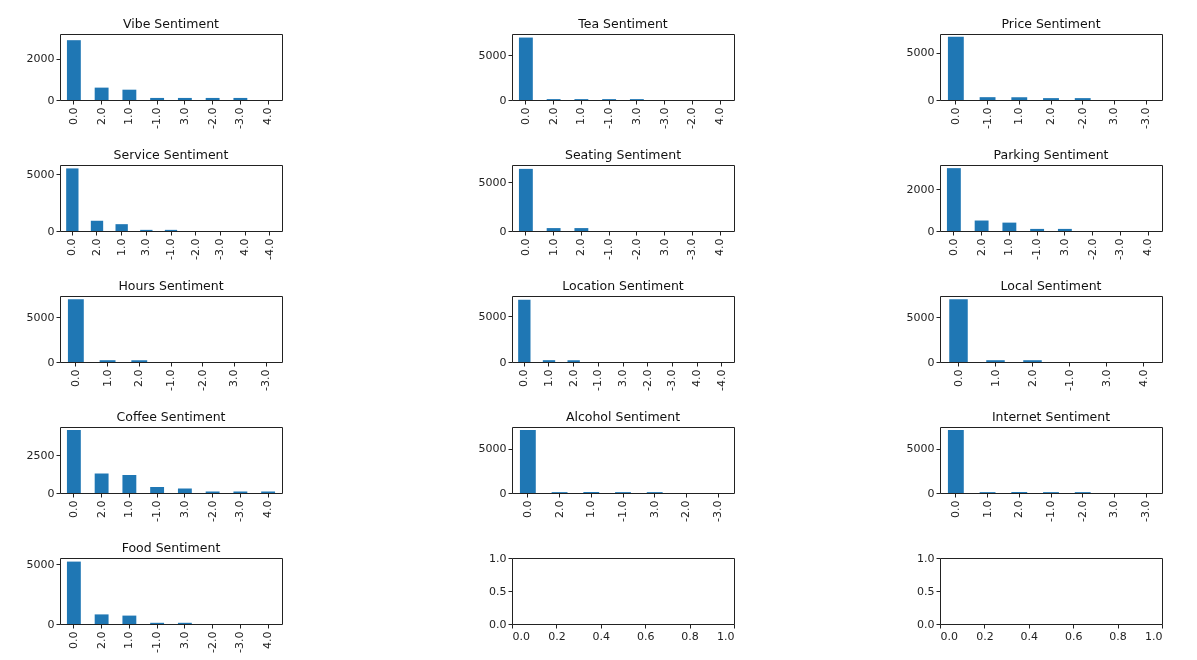 Image resolution: width=1197 pixels, height=660 pixels. What do you see at coordinates (623, 154) in the screenshot?
I see `chart-title: Seating Sentiment` at bounding box center [623, 154].